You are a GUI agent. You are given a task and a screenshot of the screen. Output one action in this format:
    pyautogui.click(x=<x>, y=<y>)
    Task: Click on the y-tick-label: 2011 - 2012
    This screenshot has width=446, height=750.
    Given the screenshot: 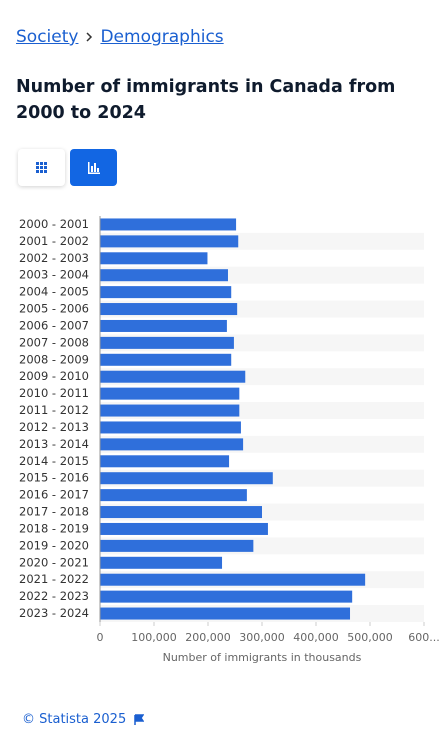 What is the action you would take?
    pyautogui.click(x=54, y=410)
    